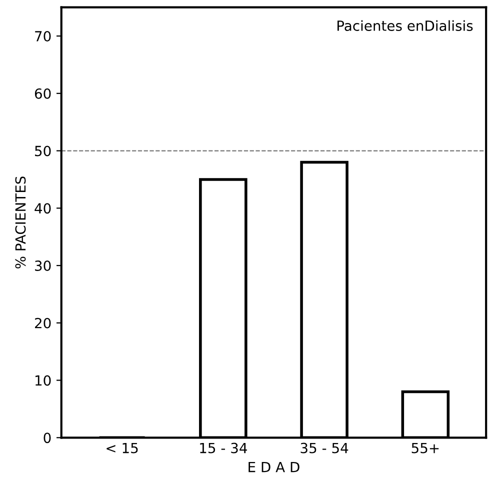  What do you see at coordinates (47, 438) in the screenshot?
I see `y-tick-label: 0` at bounding box center [47, 438].